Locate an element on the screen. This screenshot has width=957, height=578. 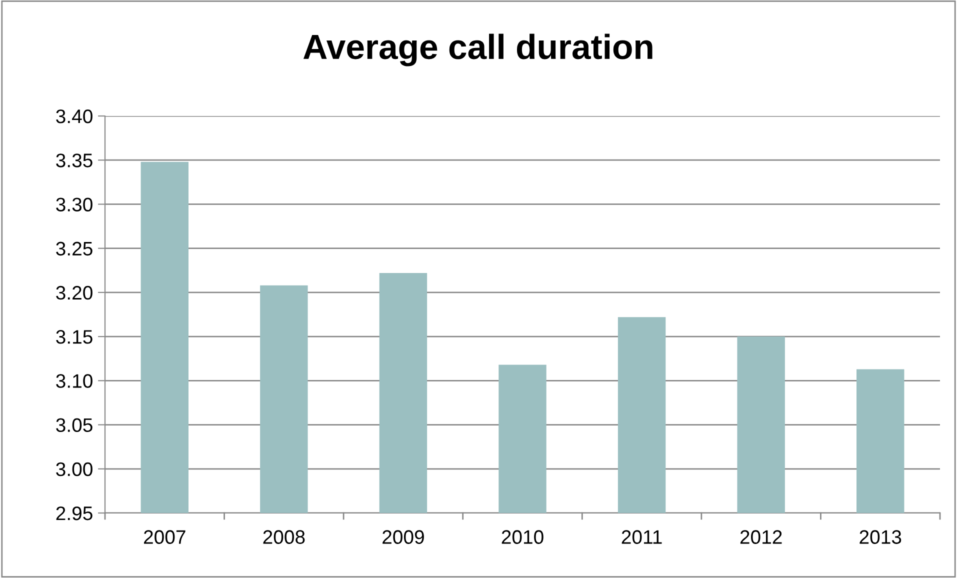
chart-title: Average call duration is located at coordinates (477, 50).